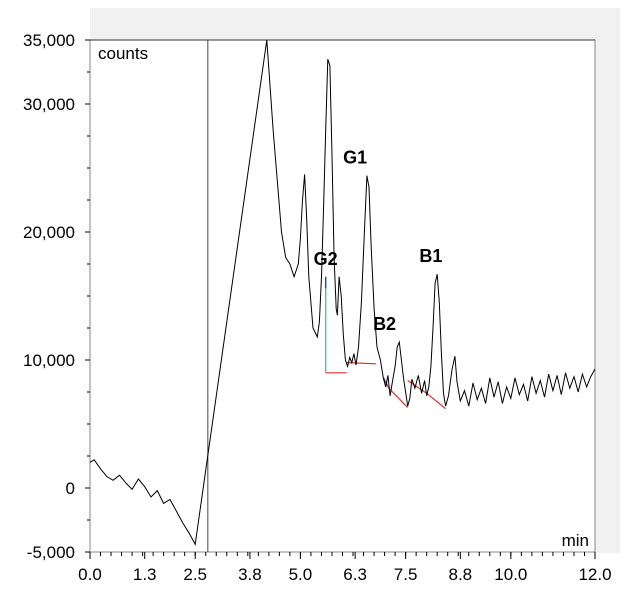  What do you see at coordinates (49, 360) in the screenshot?
I see `y-tick-label: 10,000` at bounding box center [49, 360].